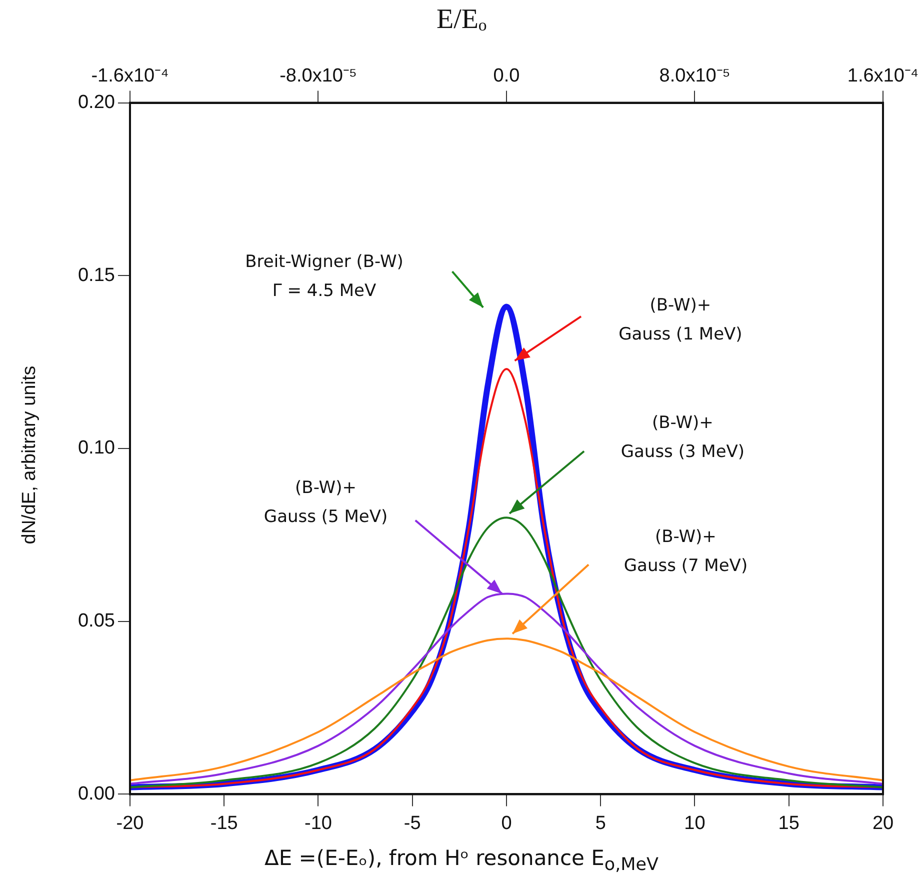 The image size is (923, 893). Describe the element at coordinates (695, 823) in the screenshot. I see `x-tick-label: 10` at that location.